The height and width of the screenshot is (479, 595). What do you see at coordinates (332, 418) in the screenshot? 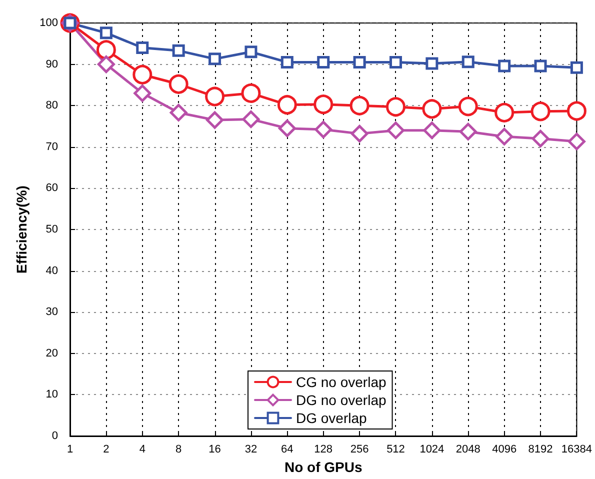
I see `legend-label: DG overlap` at bounding box center [332, 418].